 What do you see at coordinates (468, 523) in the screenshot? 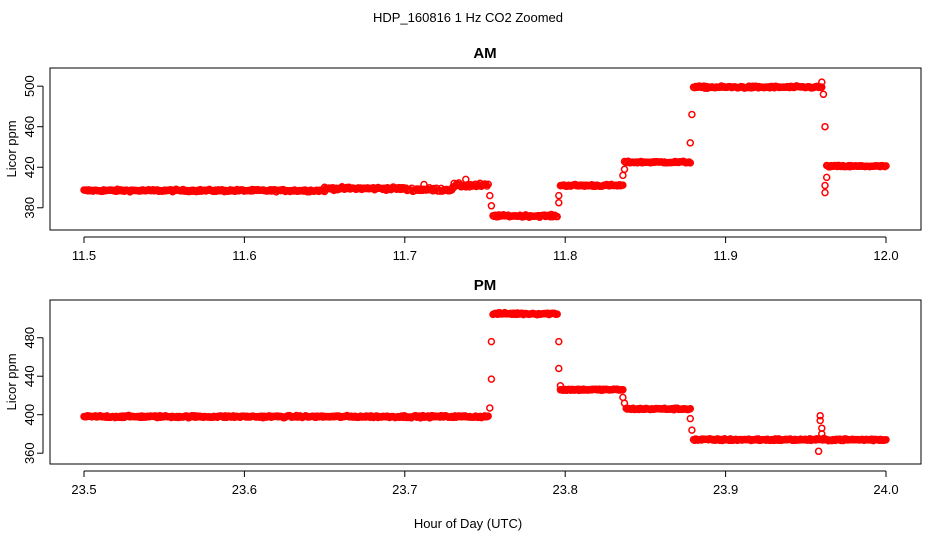
I see `x-axis-label: Hour of Day (UTC)` at bounding box center [468, 523].